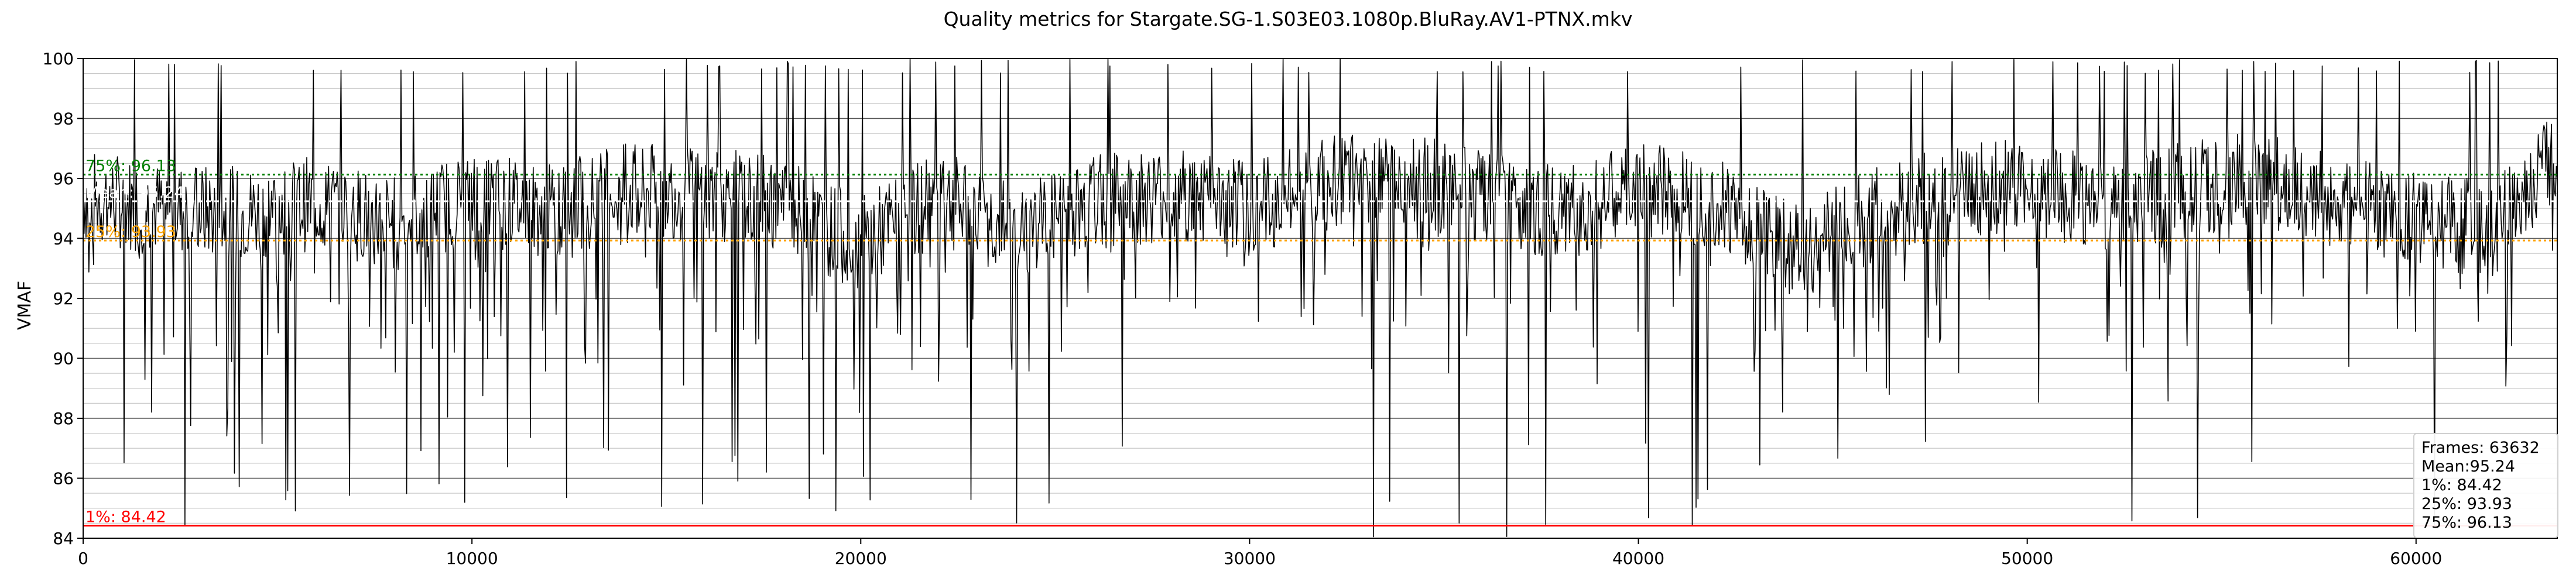 The width and height of the screenshot is (2576, 585). Describe the element at coordinates (63, 359) in the screenshot. I see `y-tick-label: 90` at that location.